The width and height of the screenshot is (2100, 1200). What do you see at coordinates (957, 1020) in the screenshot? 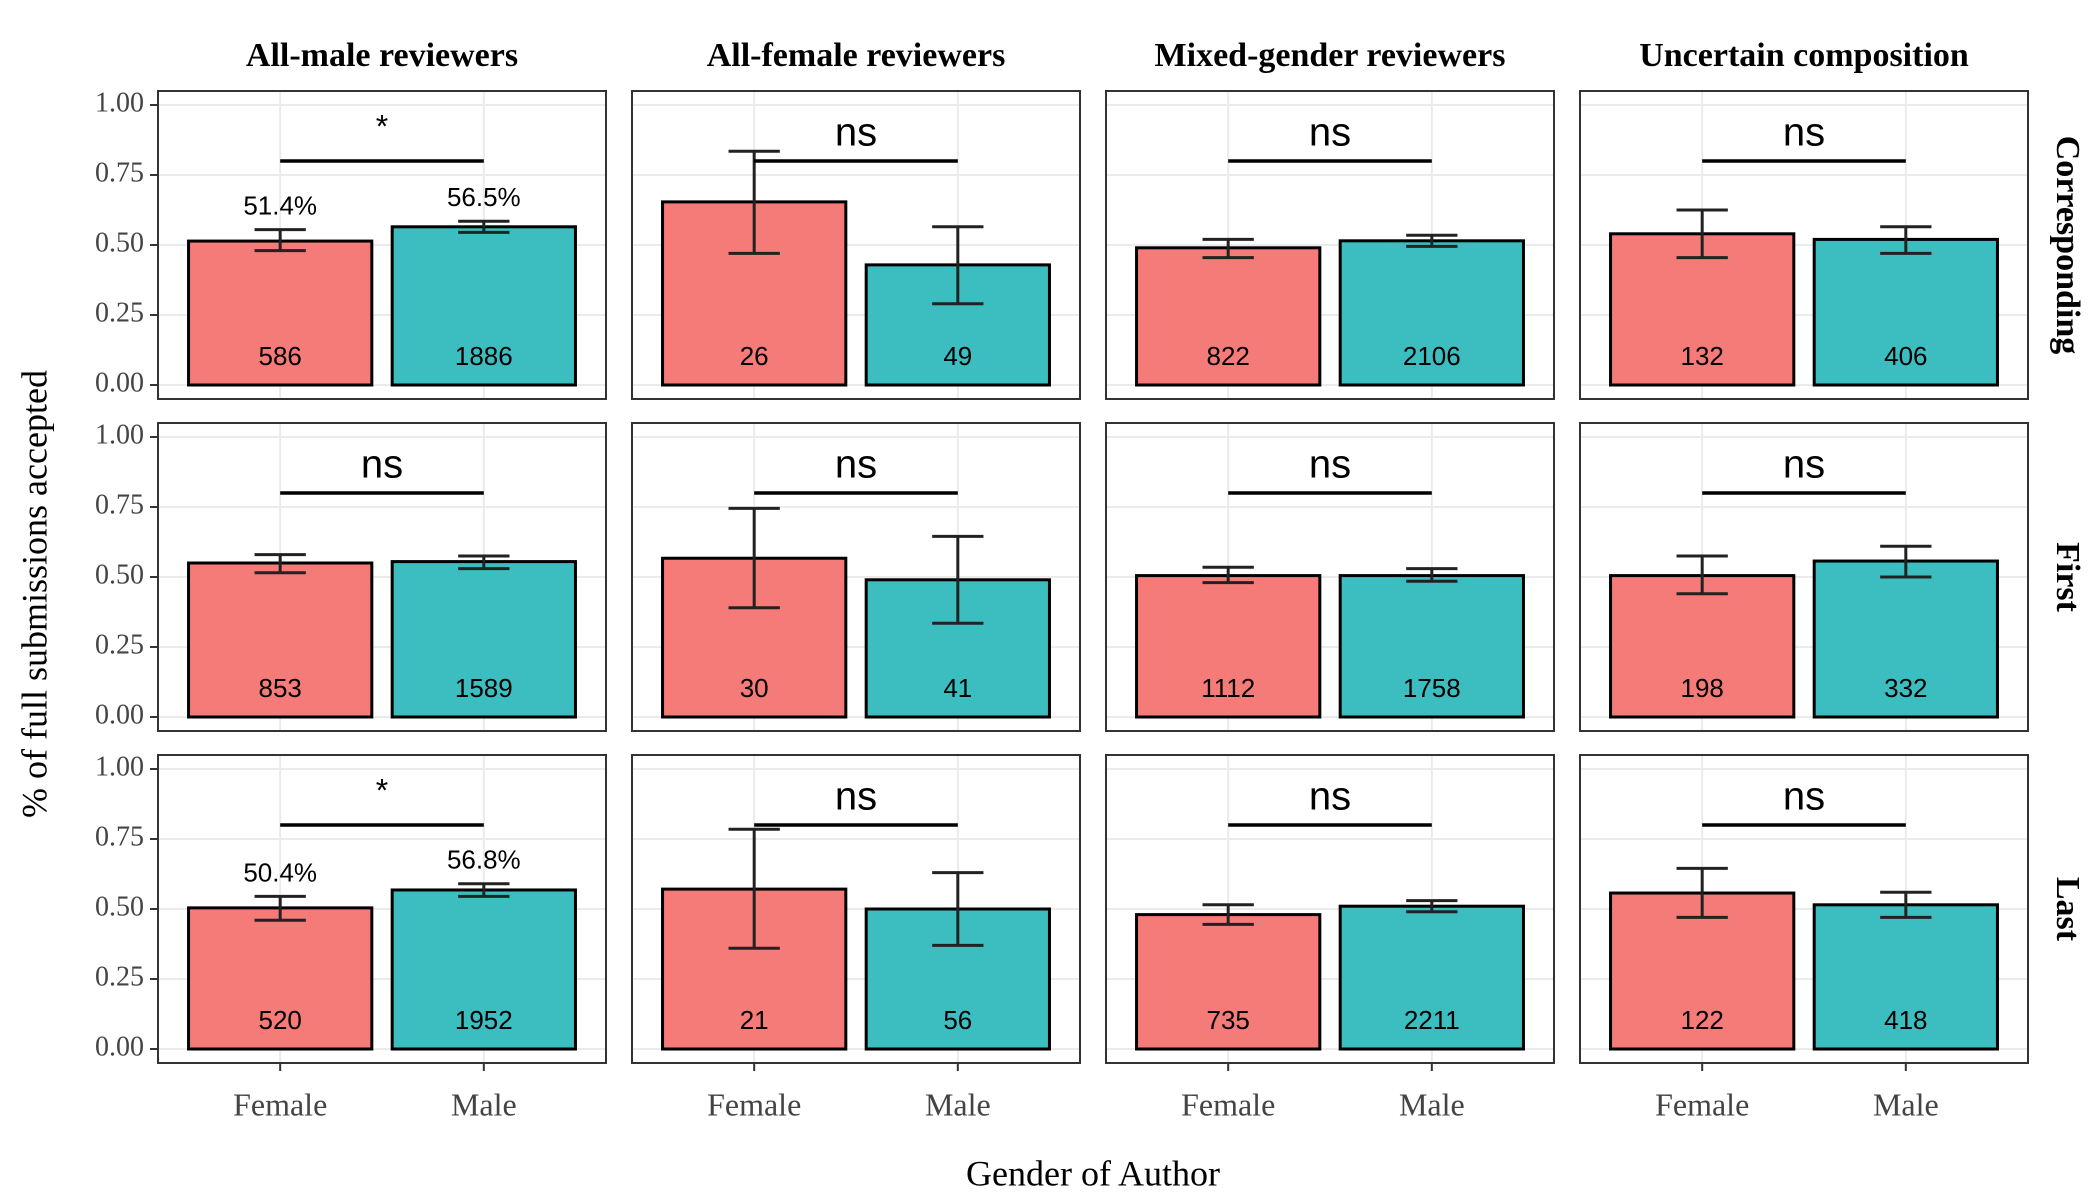
I see `count-label: 56` at bounding box center [957, 1020].